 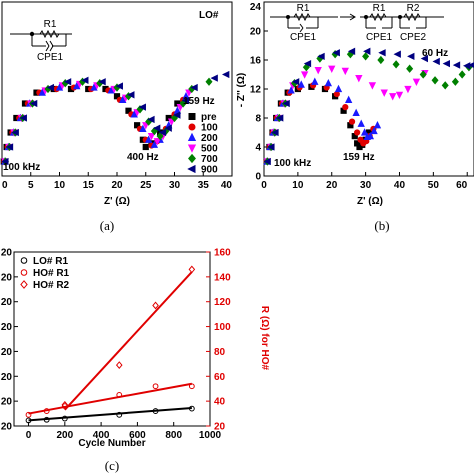 I want to click on panel-c-right-tick-label: 60, so click(x=220, y=377).